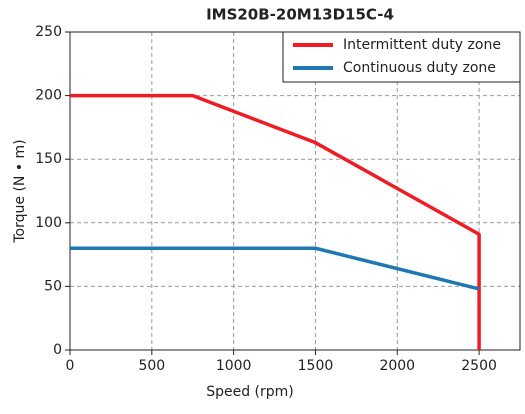  Describe the element at coordinates (316, 366) in the screenshot. I see `x-tick-label: 1500` at that location.